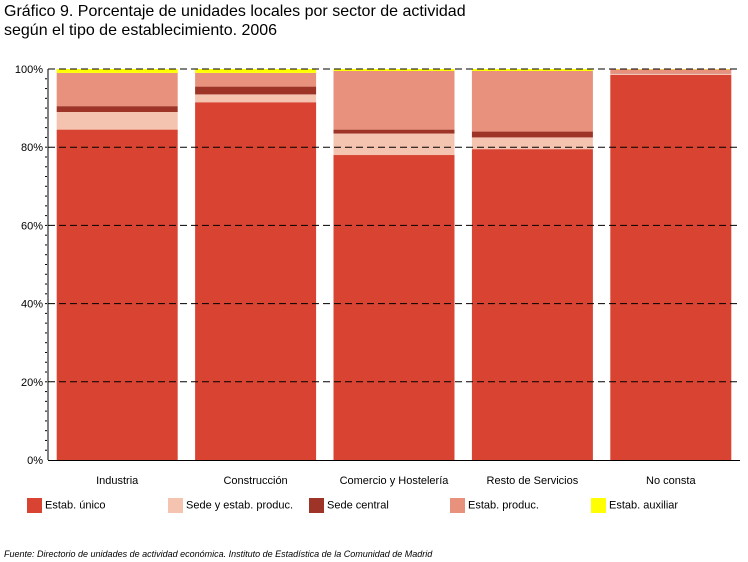  I want to click on x-tick-label: Resto de Servicios, so click(533, 481).